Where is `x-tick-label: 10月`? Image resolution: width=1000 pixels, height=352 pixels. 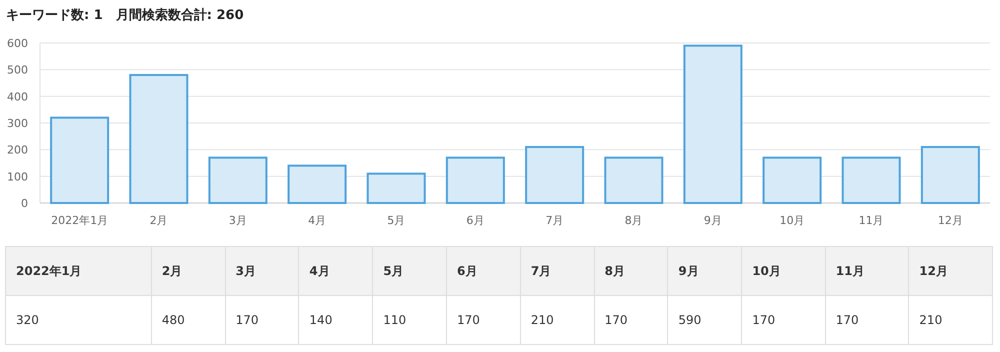
x-tick-label: 10月 is located at coordinates (784, 271).